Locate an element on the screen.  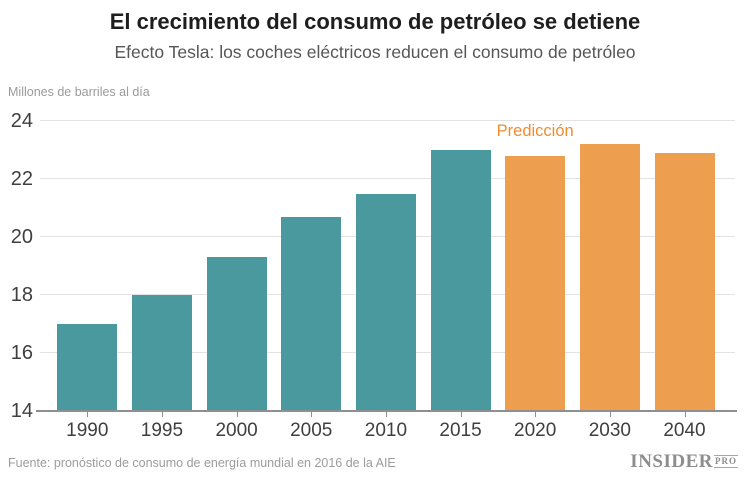
x-tick-label-2005: 2005 is located at coordinates (311, 430).